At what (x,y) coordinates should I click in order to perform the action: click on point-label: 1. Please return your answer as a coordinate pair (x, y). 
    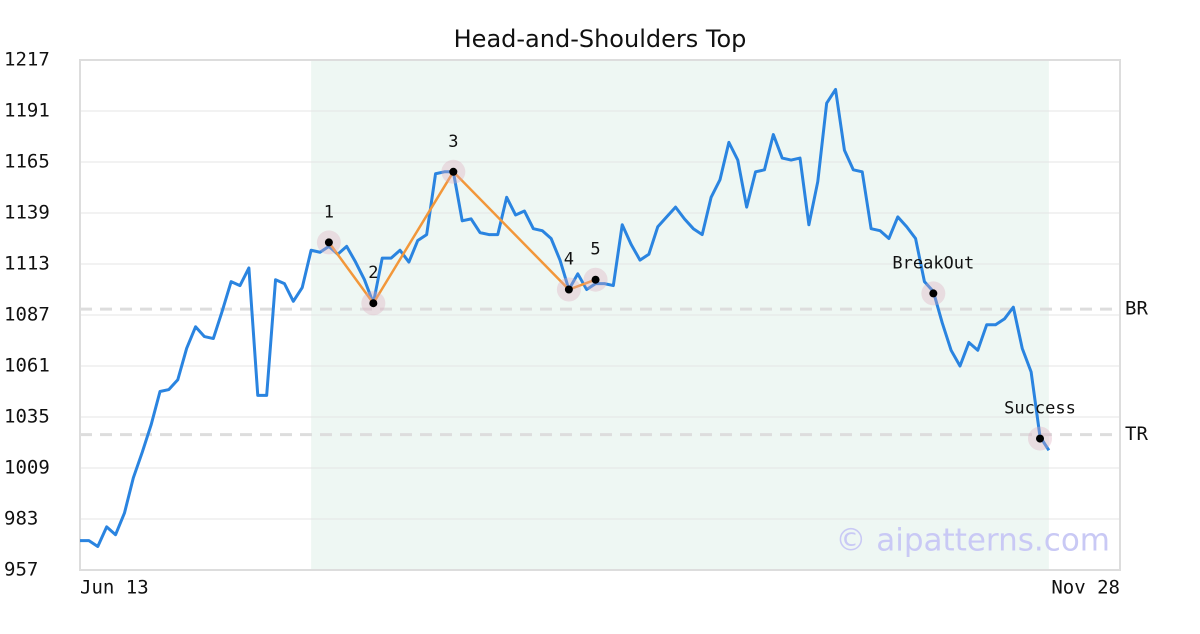
    Looking at the image, I should click on (329, 212).